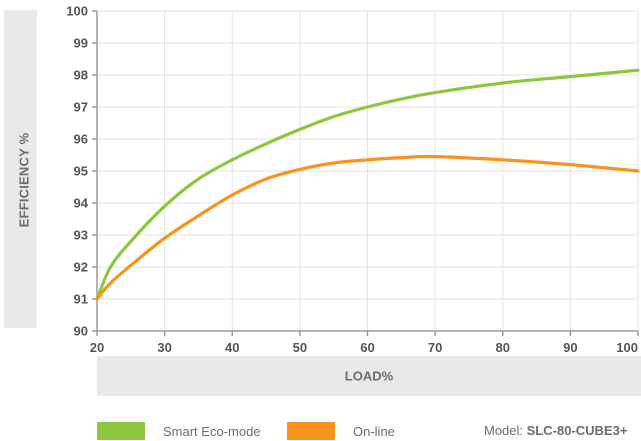  I want to click on x-tick-label-20: 20, so click(97, 347).